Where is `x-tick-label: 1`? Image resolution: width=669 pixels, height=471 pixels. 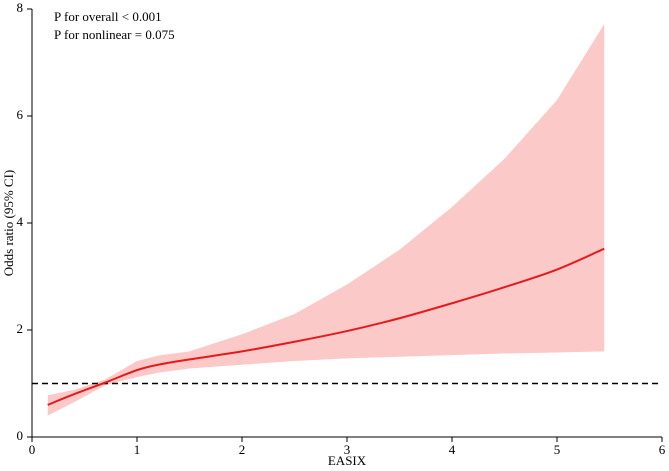
x-tick-label: 1 is located at coordinates (137, 449).